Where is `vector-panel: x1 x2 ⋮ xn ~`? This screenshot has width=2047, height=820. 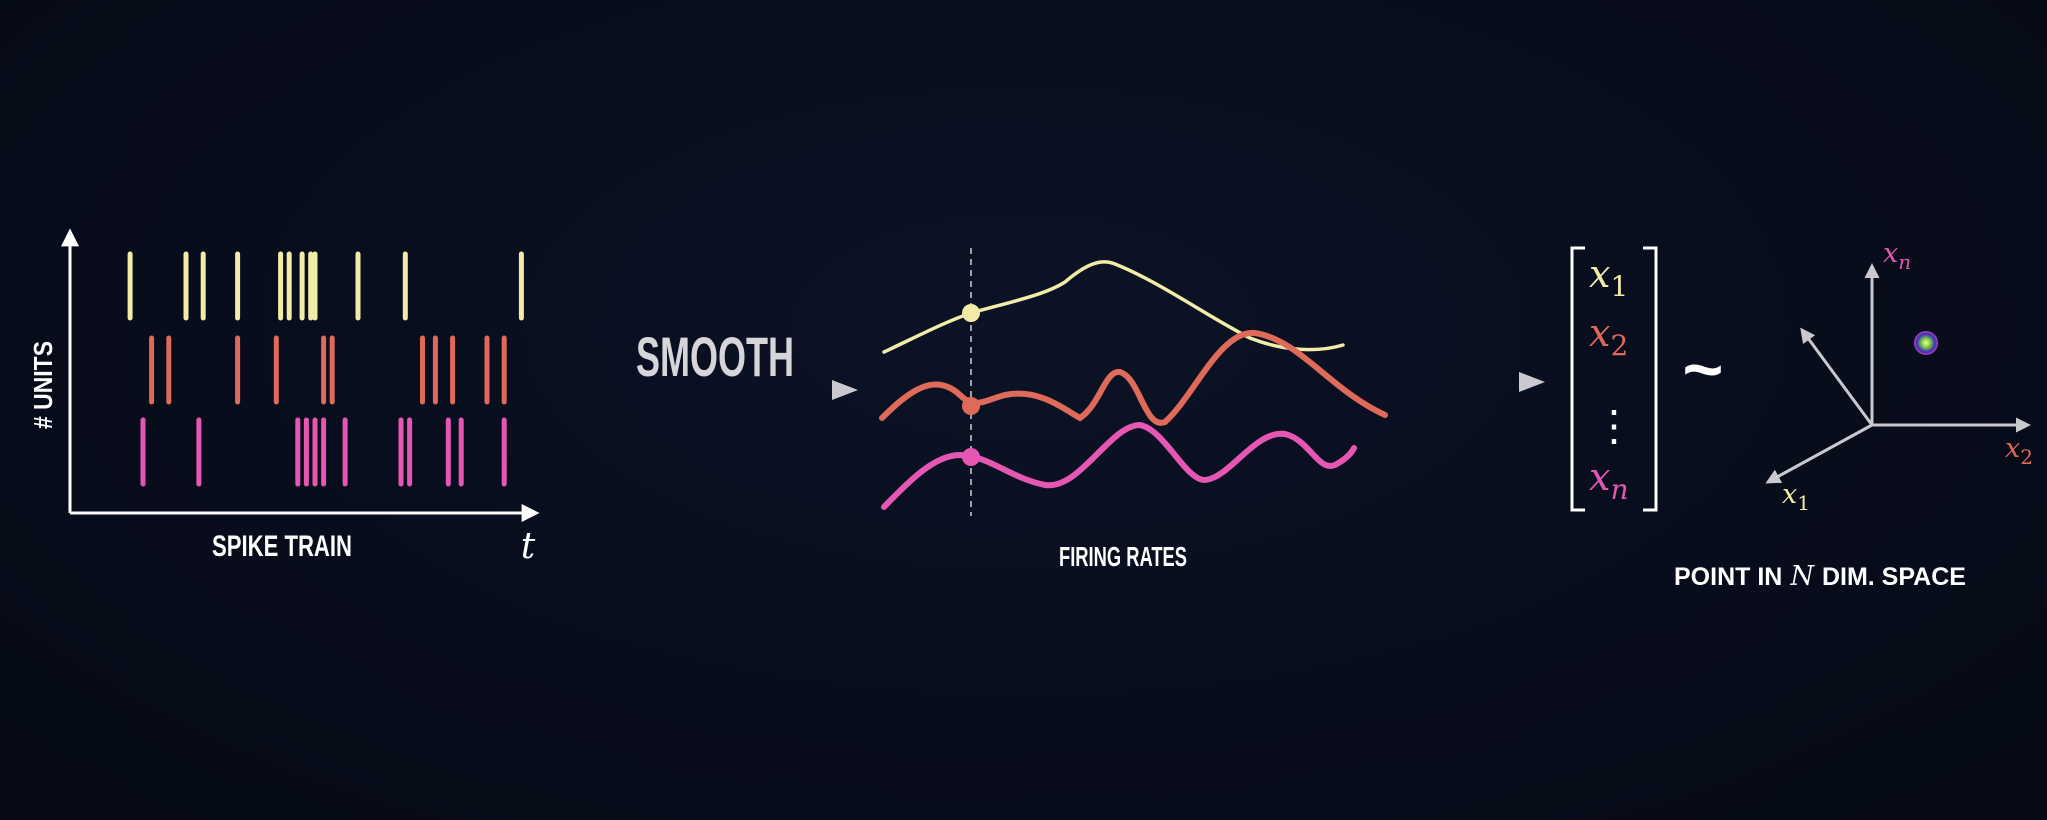
vector-panel: x1 x2 ⋮ xn ~ is located at coordinates (1647, 379).